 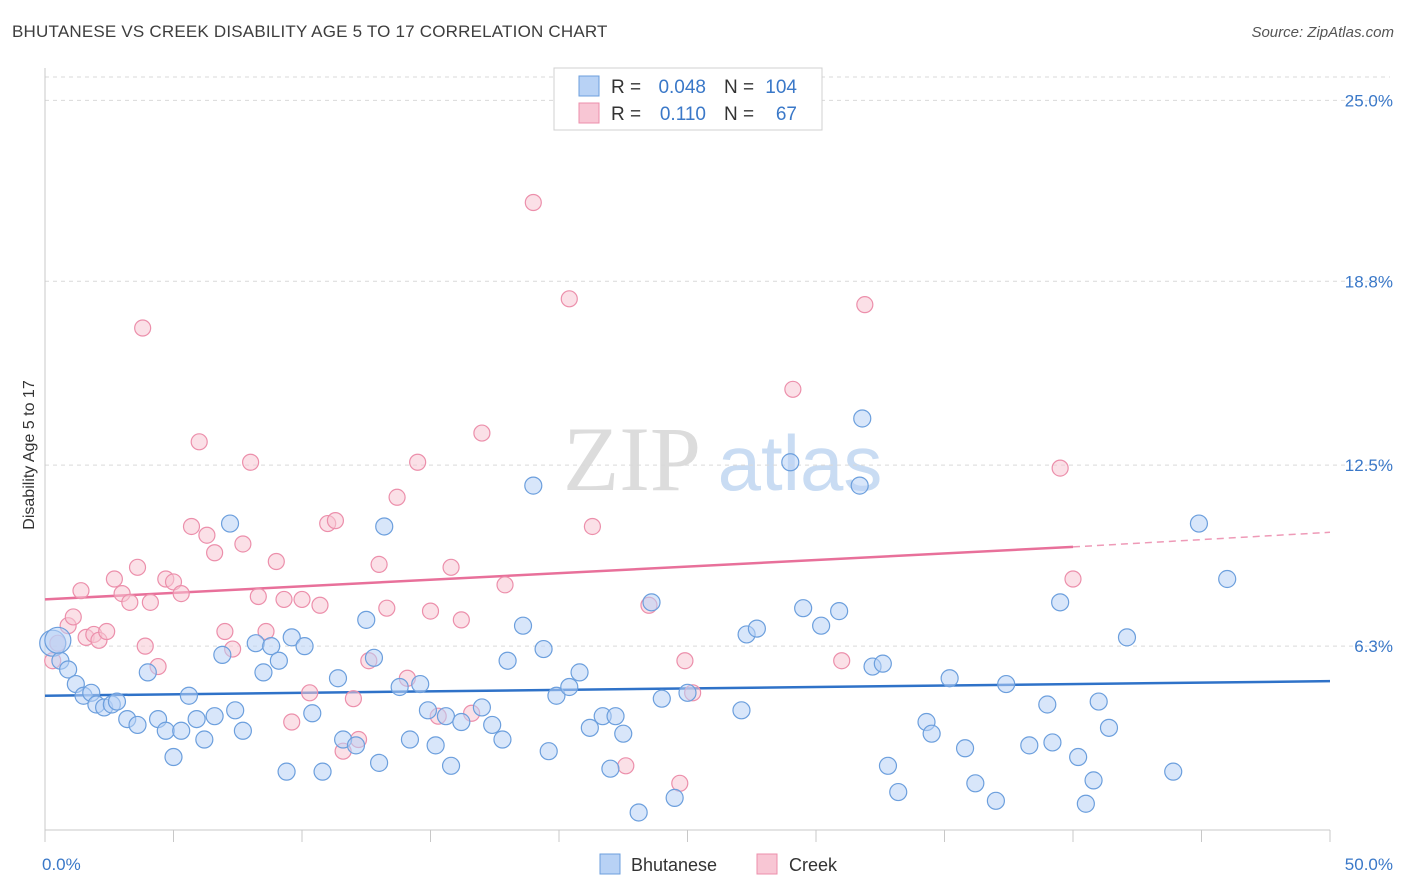 What do you see at coordinates (1369, 100) in the screenshot?
I see `y-tick-label-3: 25.0%` at bounding box center [1369, 100].